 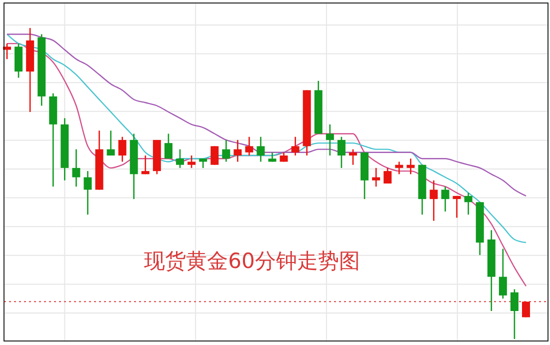 What do you see at coordinates (252, 261) in the screenshot?
I see `text: 现货黄金60分钟走势图` at bounding box center [252, 261].